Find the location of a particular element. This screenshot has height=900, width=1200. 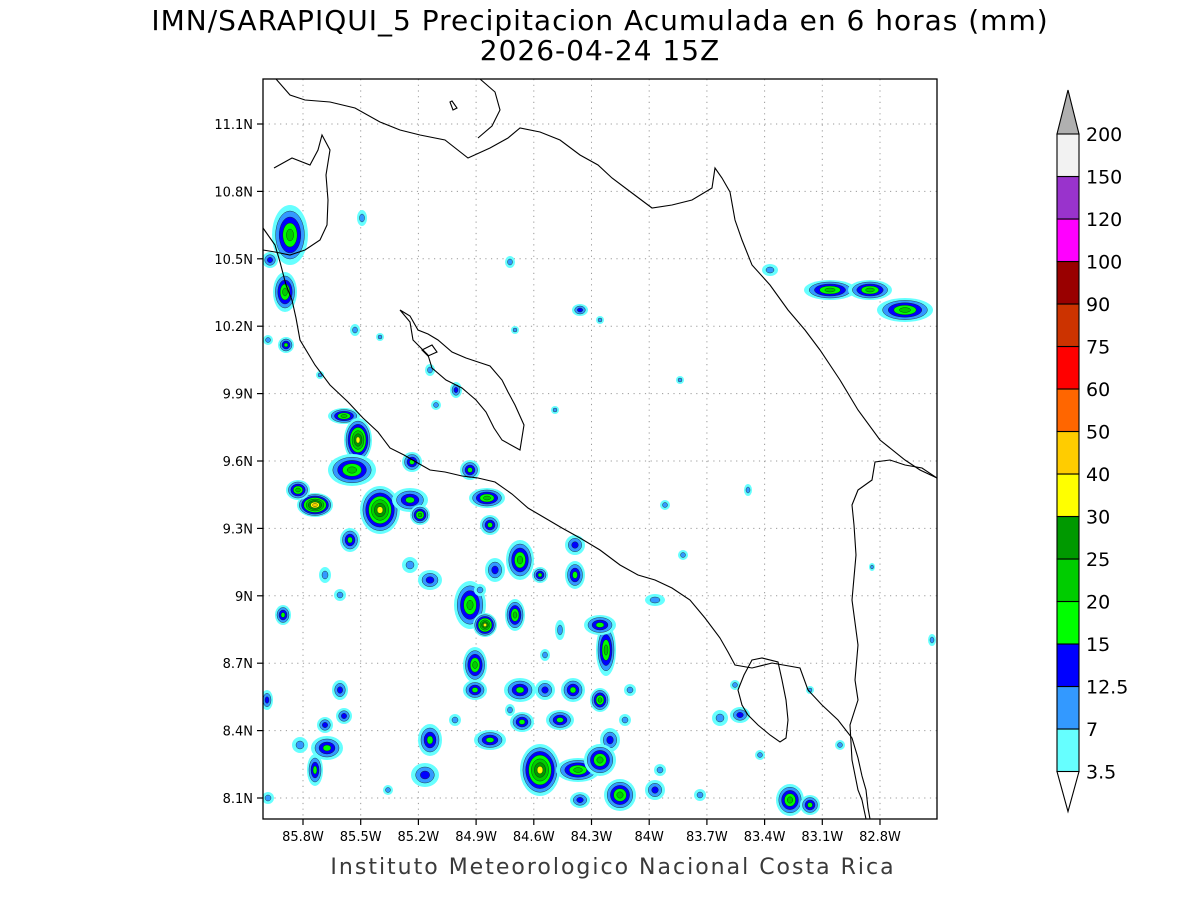

colorbar-label: 3.5 is located at coordinates (1101, 773).